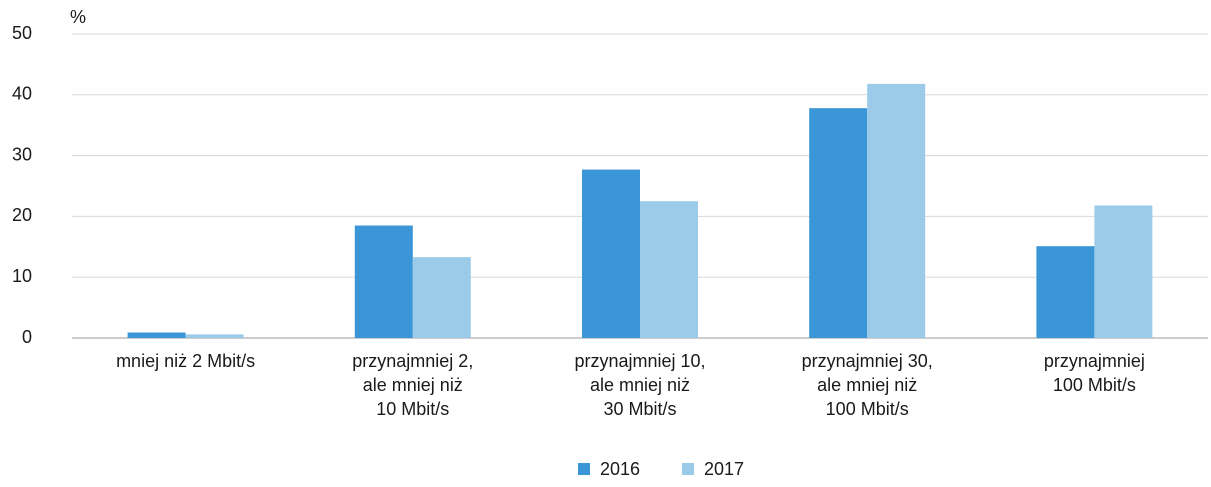 The width and height of the screenshot is (1211, 487). Describe the element at coordinates (412, 361) in the screenshot. I see `x-tick-label-line: przynajmniej 2,` at that location.